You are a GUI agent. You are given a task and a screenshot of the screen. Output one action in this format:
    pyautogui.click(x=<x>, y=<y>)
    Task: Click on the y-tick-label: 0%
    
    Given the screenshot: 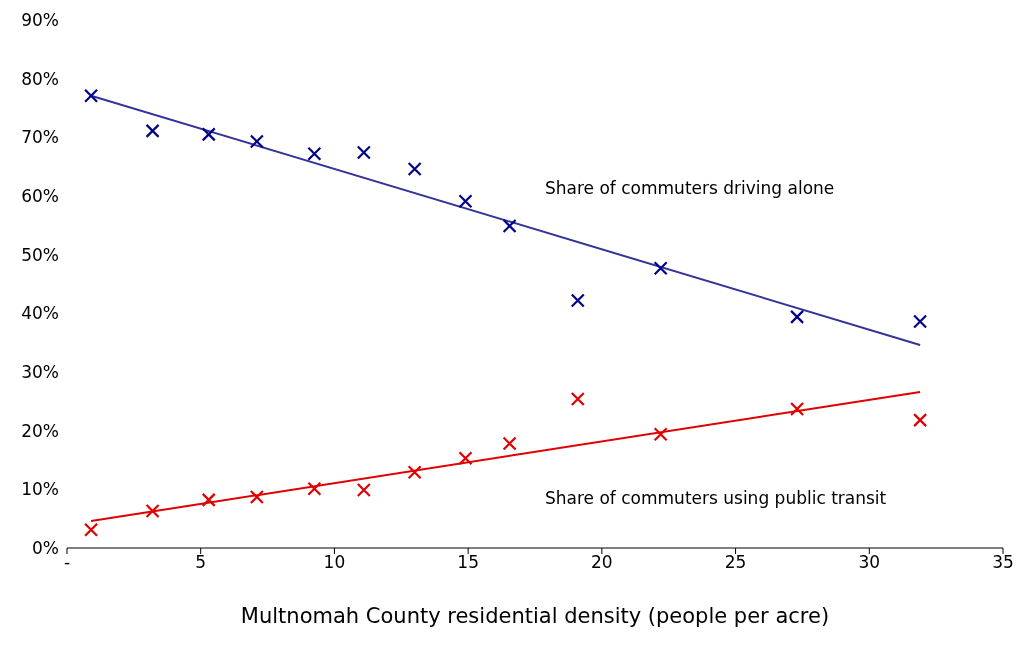 What is the action you would take?
    pyautogui.click(x=45, y=548)
    